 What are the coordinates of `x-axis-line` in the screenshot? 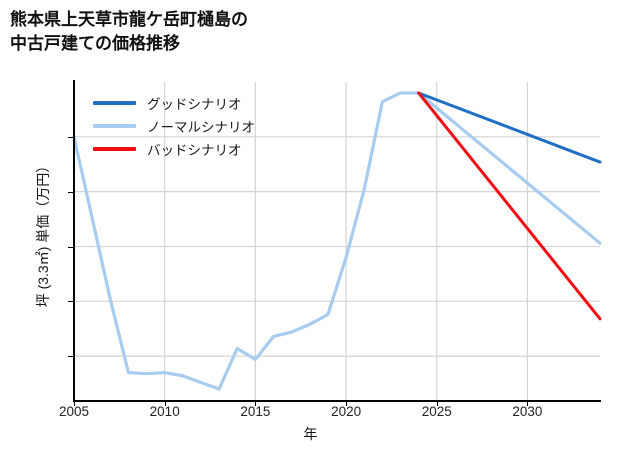 It's located at (337, 401).